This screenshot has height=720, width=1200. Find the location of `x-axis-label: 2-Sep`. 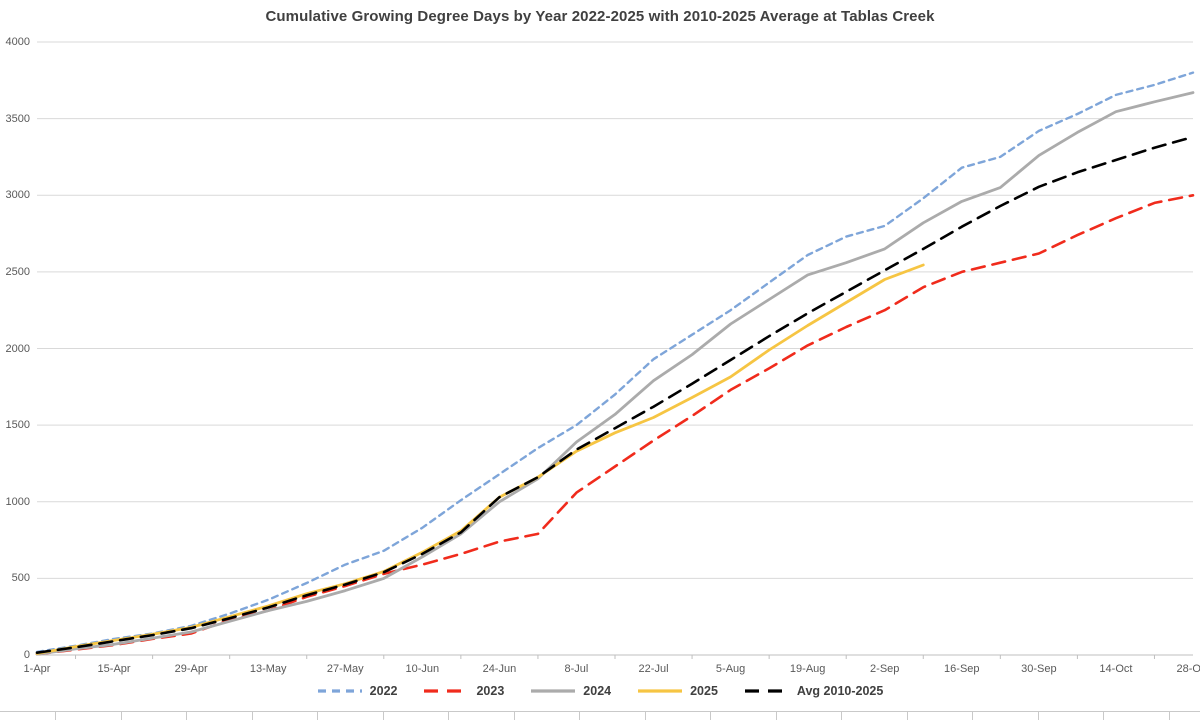

x-axis-label: 2-Sep is located at coordinates (885, 669).